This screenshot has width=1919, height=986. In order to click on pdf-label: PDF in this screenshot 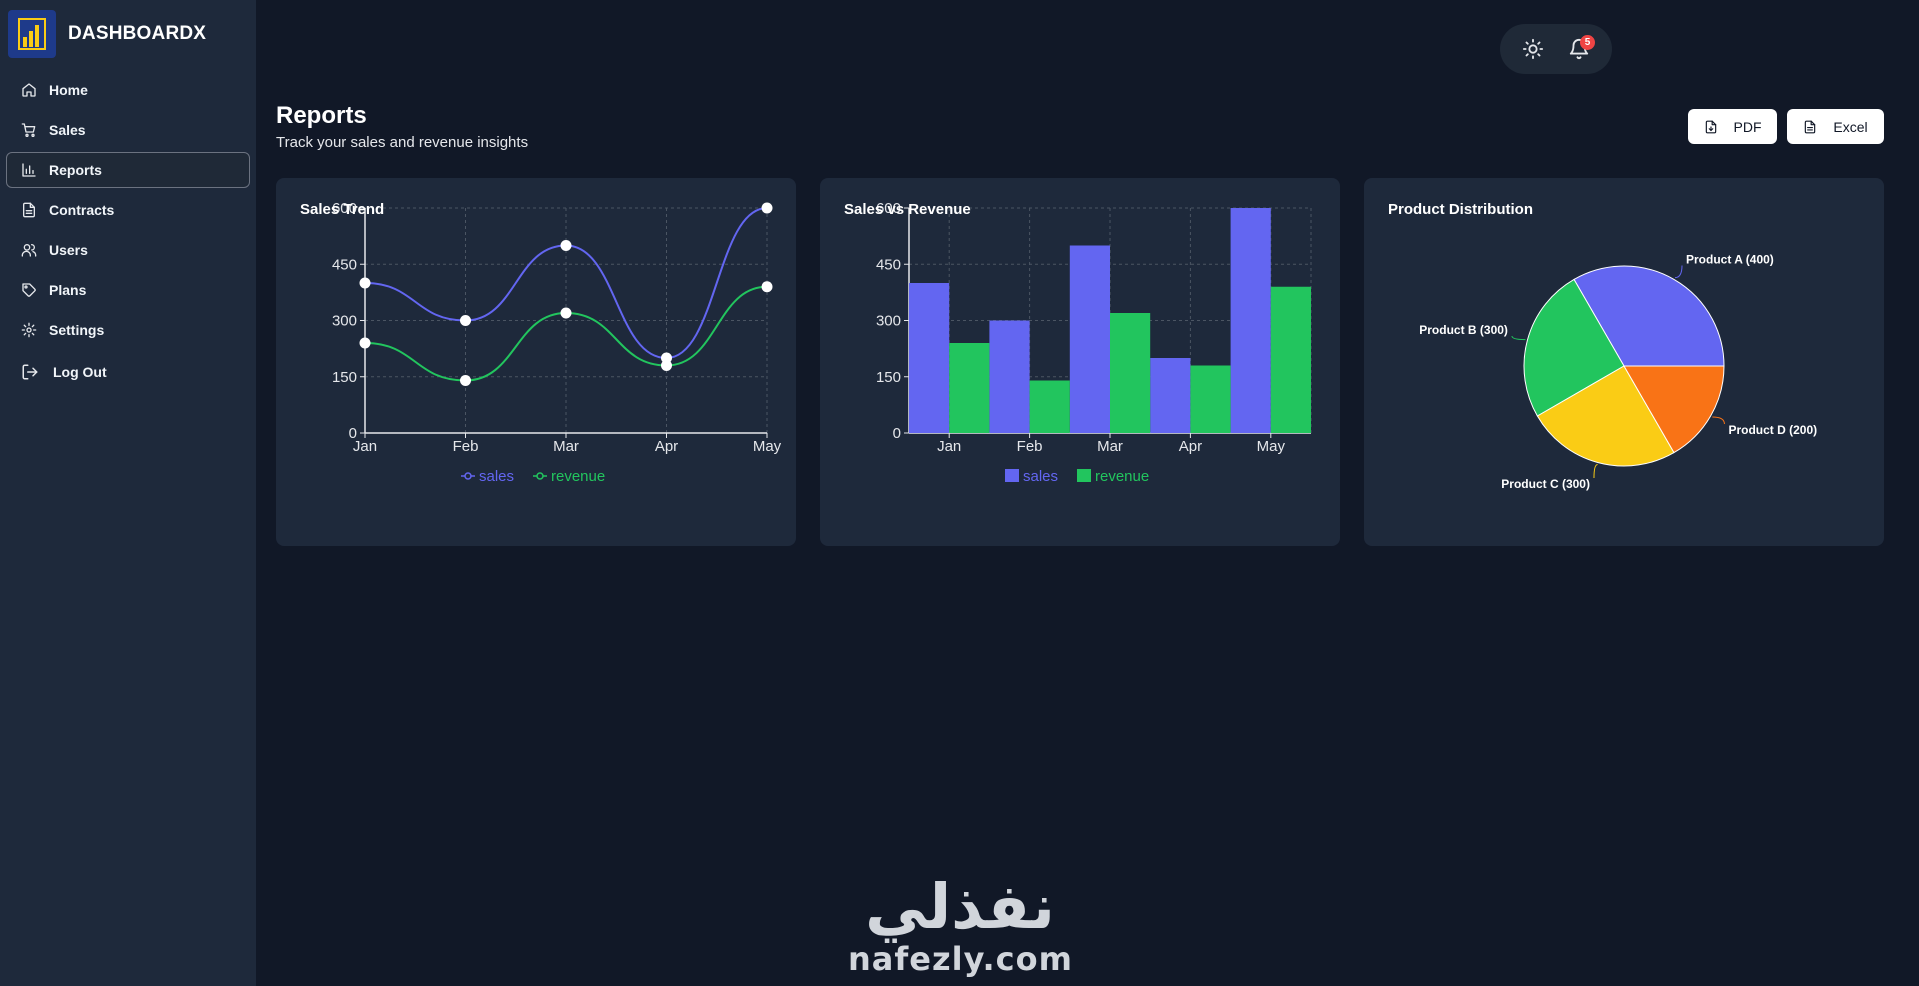, I will do `click(1747, 126)`.